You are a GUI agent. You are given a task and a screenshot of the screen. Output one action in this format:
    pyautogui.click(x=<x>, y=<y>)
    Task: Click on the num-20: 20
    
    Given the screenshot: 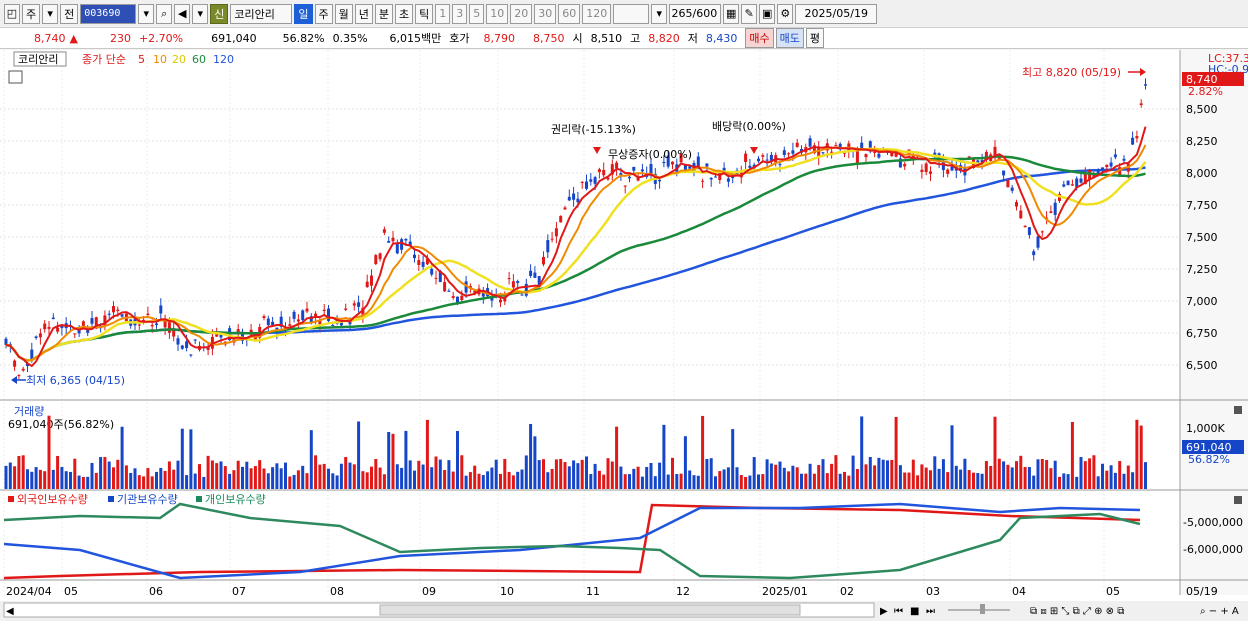 What is the action you would take?
    pyautogui.click(x=521, y=13)
    